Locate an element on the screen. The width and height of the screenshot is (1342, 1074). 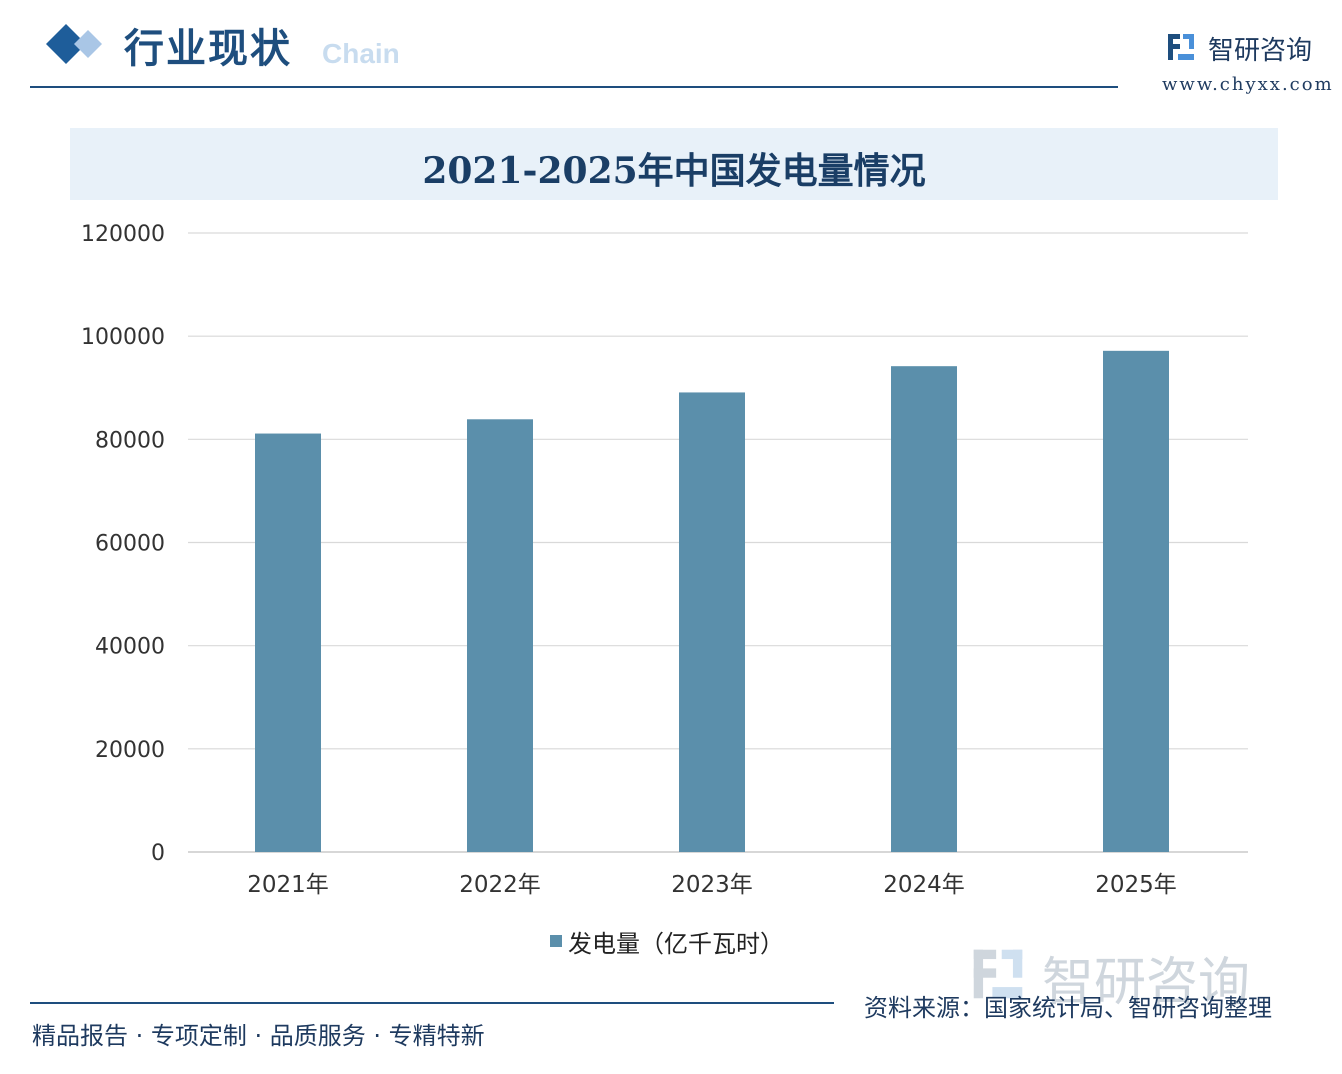
x-tick-label: 2024年 is located at coordinates (924, 885).